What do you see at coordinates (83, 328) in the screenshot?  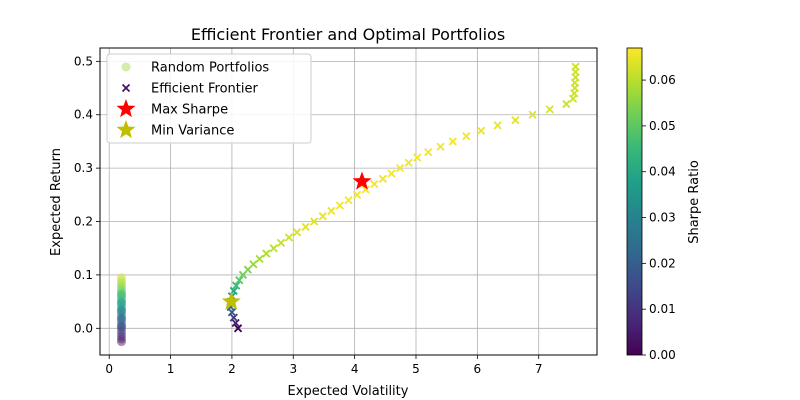 I see `y-tick-label: 0.0` at bounding box center [83, 328].